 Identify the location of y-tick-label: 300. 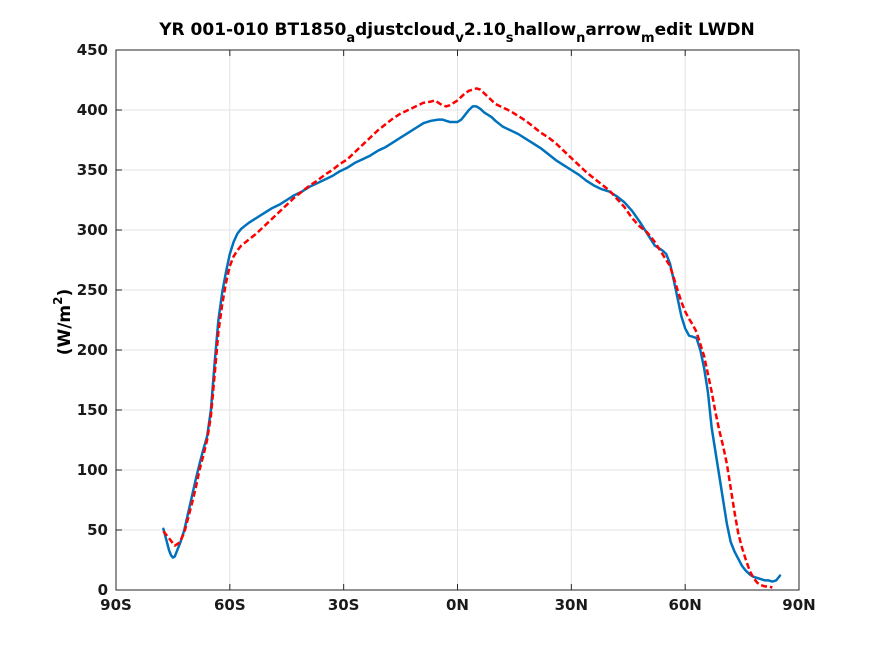
(92, 230).